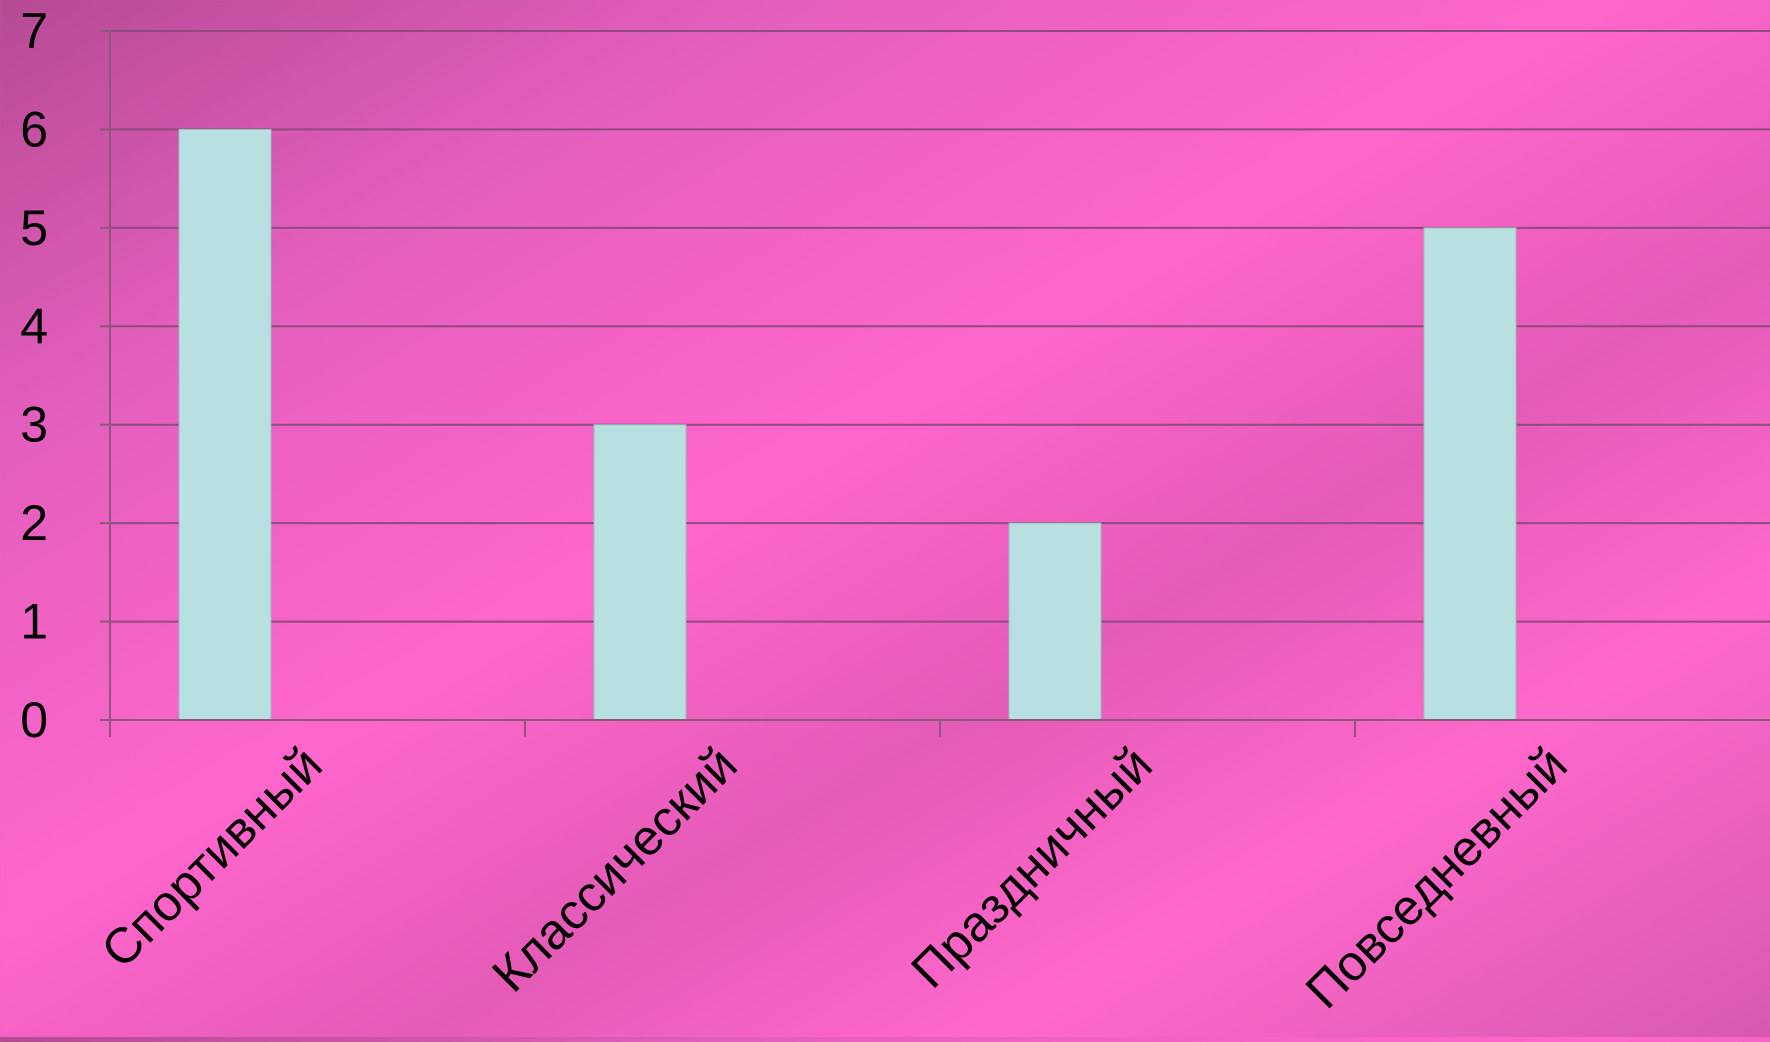 The image size is (1770, 1042). I want to click on x-category-label: Спортивный, so click(212, 857).